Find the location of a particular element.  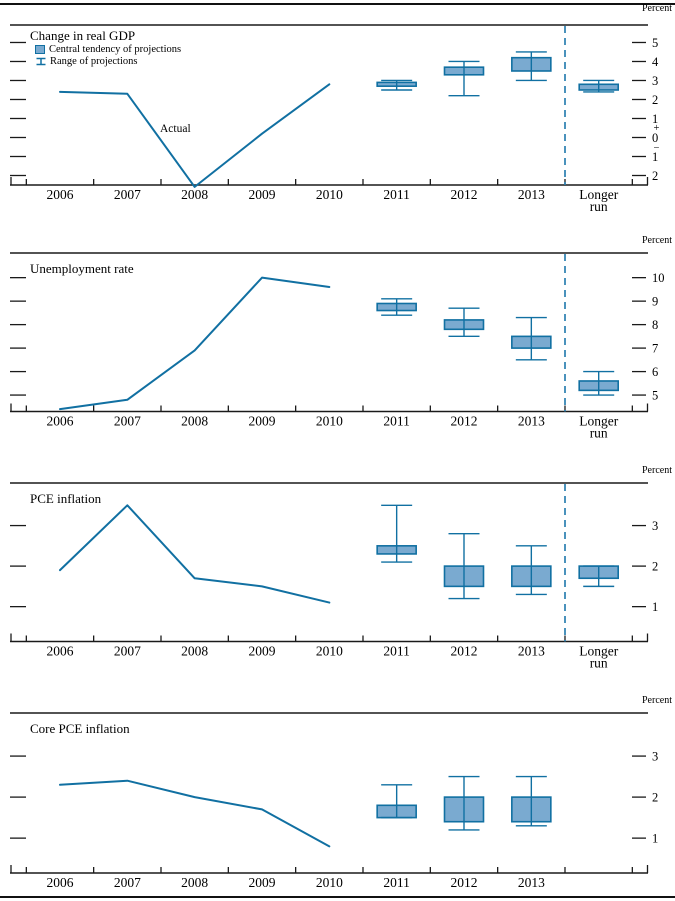

y-axis-tick-label: 8 is located at coordinates (655, 325).